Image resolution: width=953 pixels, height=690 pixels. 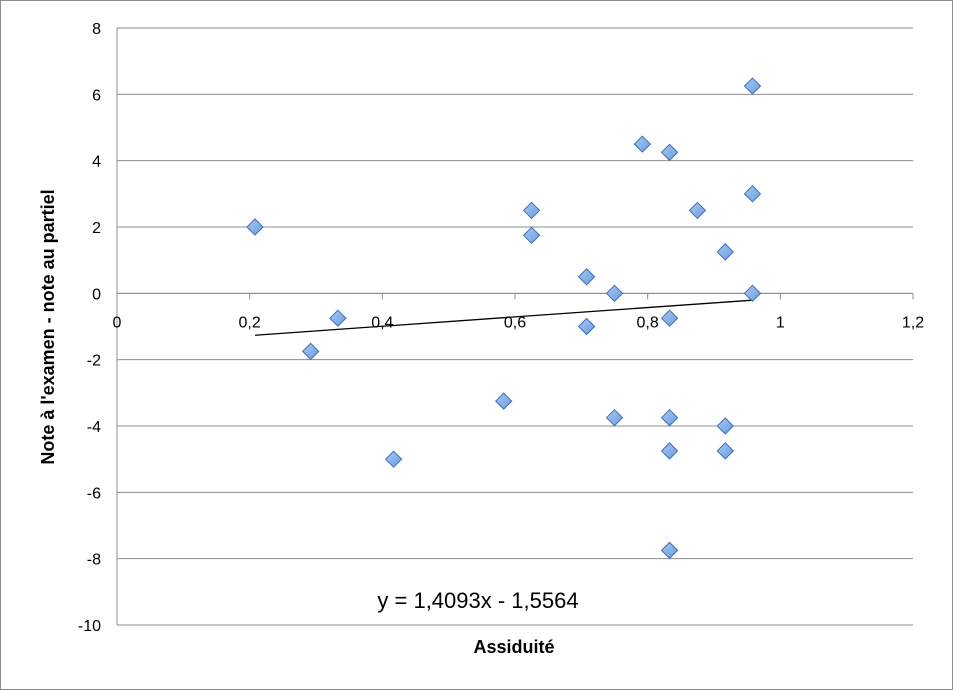 I want to click on trendline-equation: y = 1,4093x - 1,5564, so click(x=477, y=600).